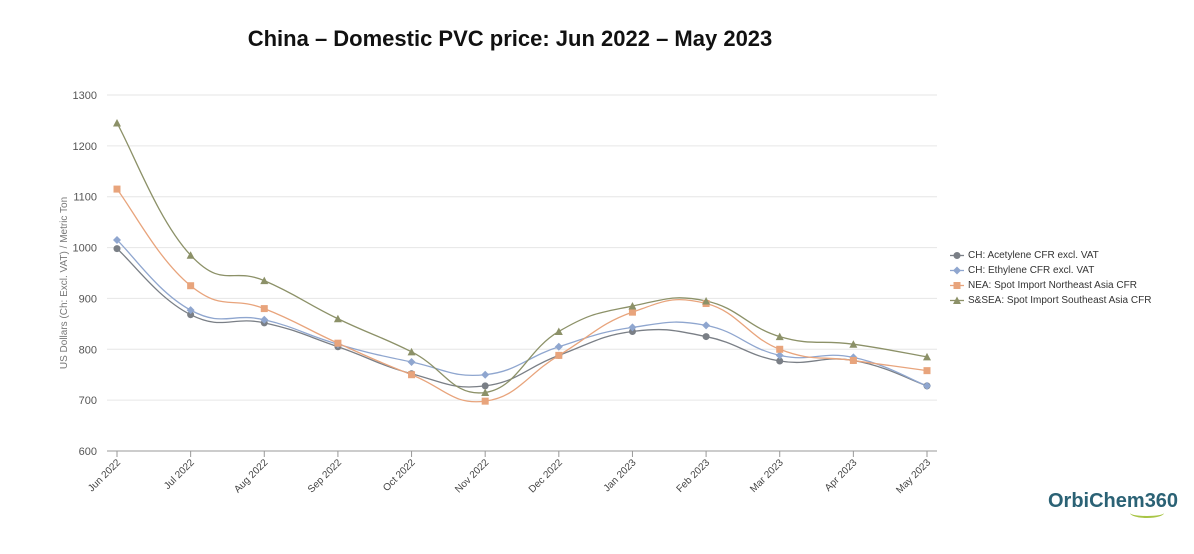  Describe the element at coordinates (1161, 501) in the screenshot. I see `logo-number: 360` at that location.